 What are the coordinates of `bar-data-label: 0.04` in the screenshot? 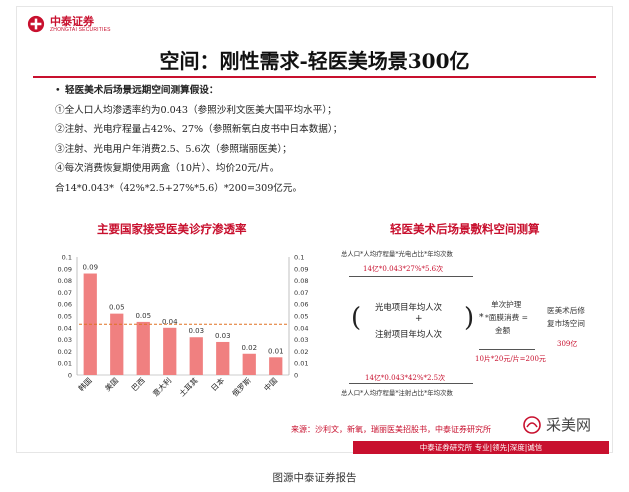 It's located at (170, 322).